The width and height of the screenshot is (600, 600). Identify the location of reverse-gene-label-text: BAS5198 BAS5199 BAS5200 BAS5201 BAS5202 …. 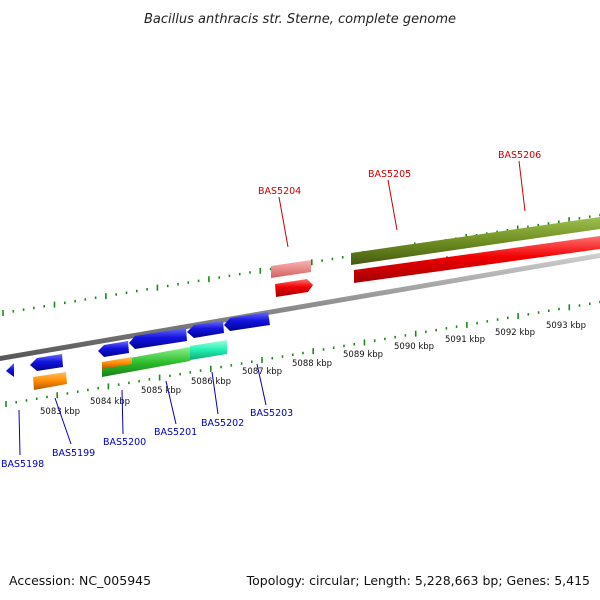
(147, 439).